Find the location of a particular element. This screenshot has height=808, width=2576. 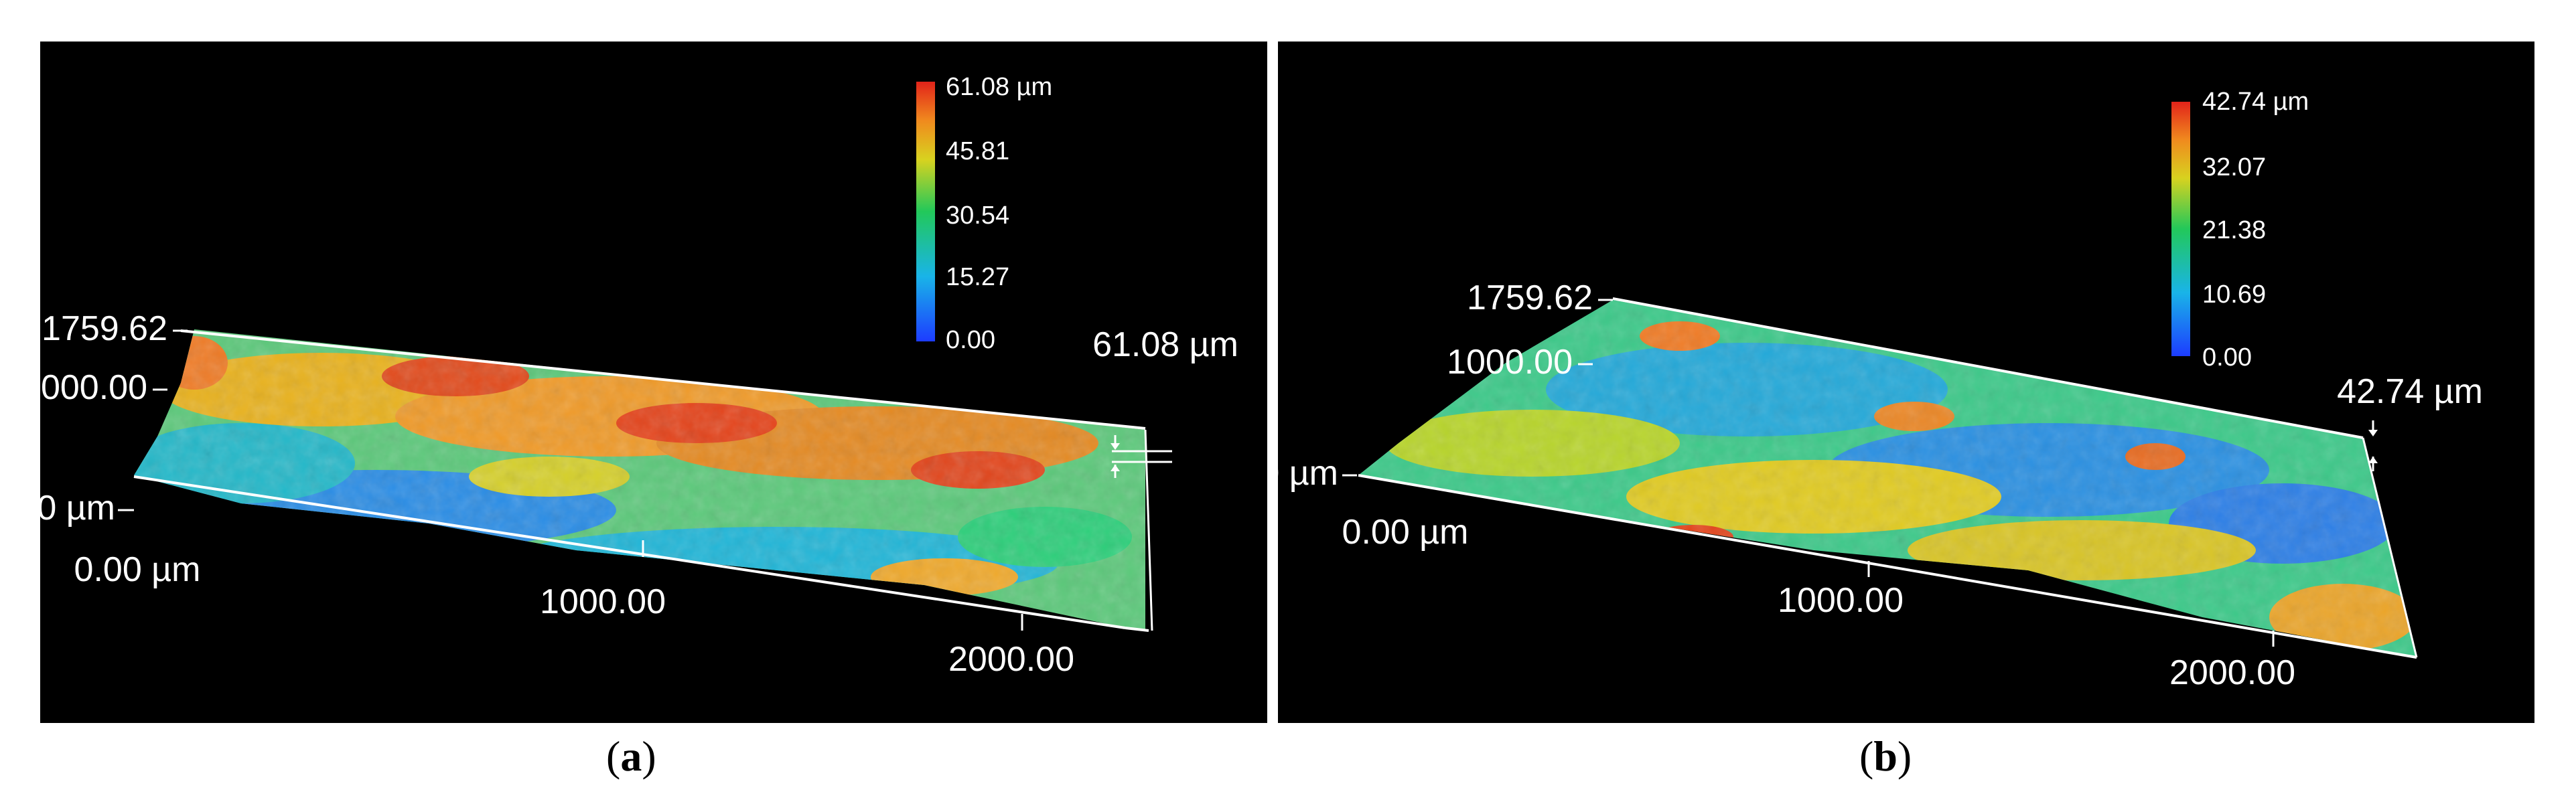

caption-a: (a) is located at coordinates (631, 756).